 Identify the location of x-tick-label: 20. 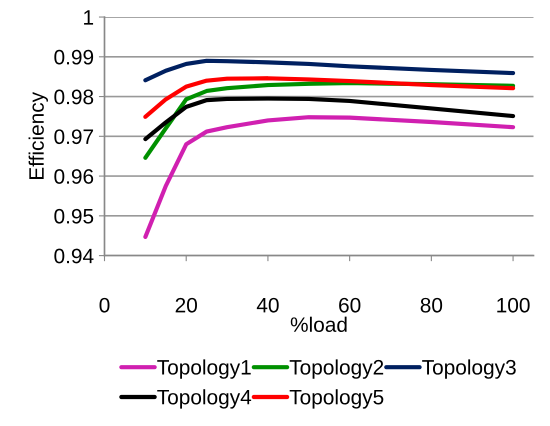
(186, 305).